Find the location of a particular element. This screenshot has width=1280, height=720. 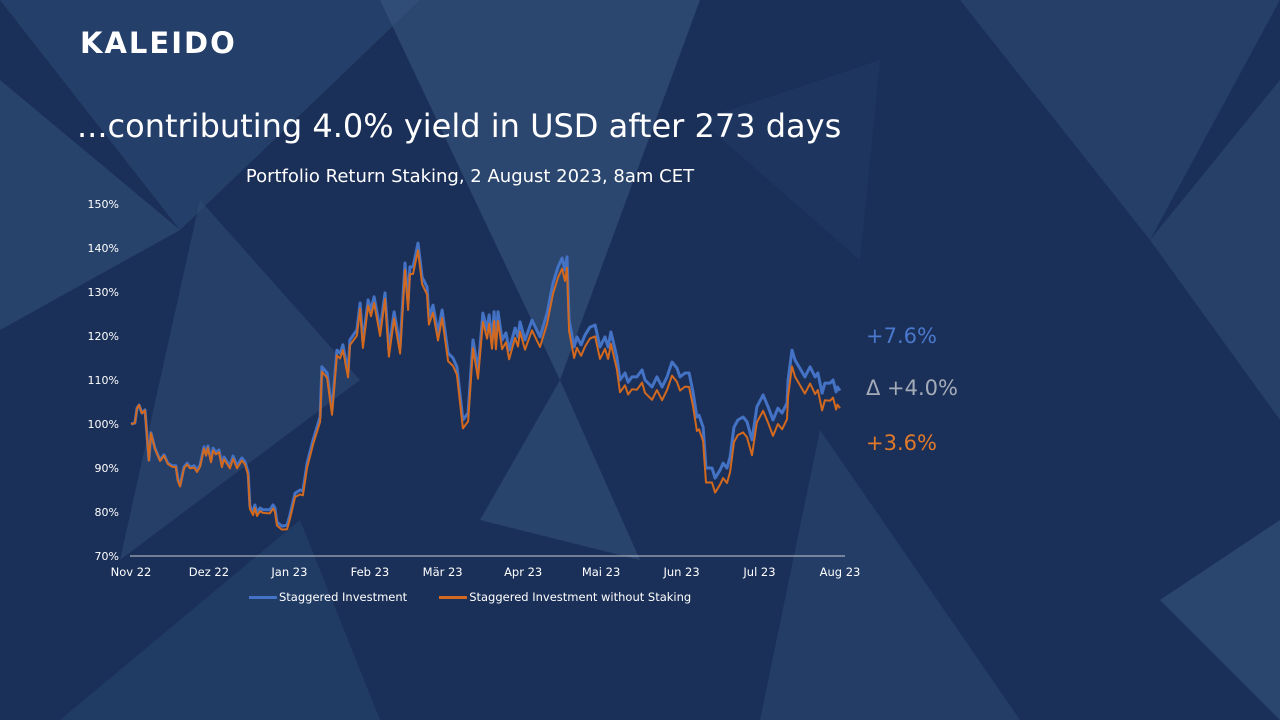

y-tick-label: 120% is located at coordinates (103, 336).